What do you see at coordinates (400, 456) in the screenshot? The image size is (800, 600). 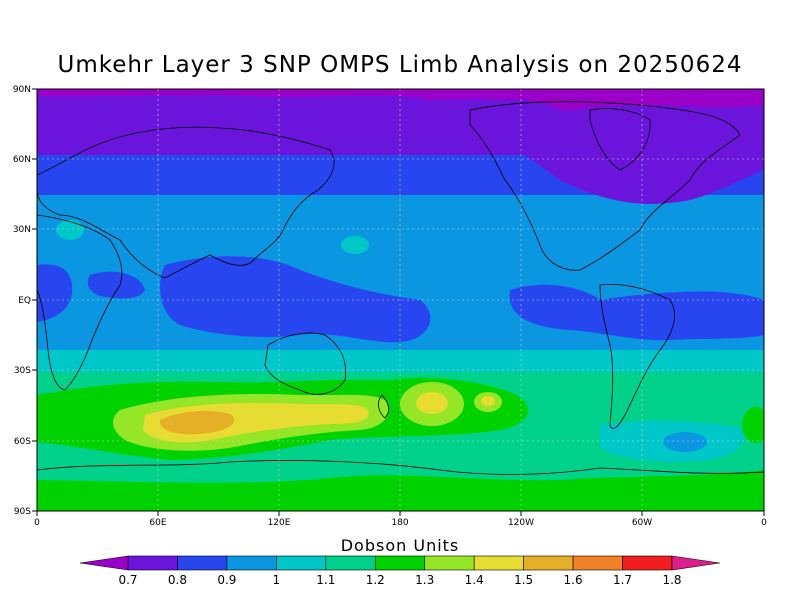 I see `contour-antarctic-green` at bounding box center [400, 456].